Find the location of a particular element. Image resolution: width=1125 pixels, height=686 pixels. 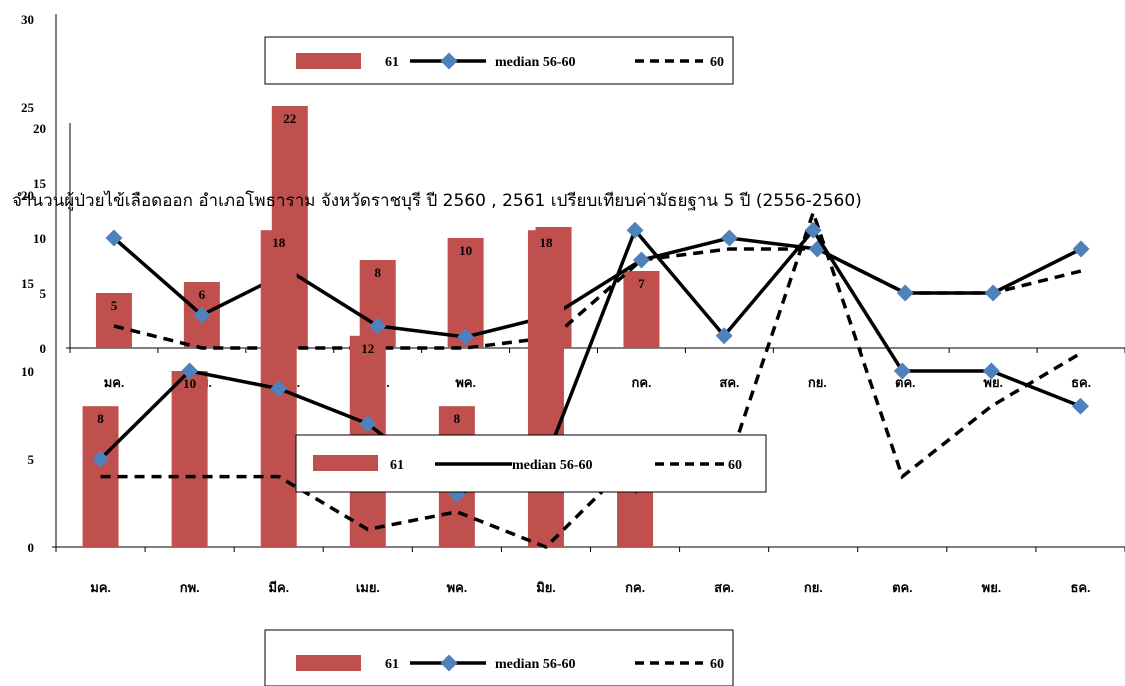

legend-top-median-label: median 56-60 is located at coordinates (535, 62).